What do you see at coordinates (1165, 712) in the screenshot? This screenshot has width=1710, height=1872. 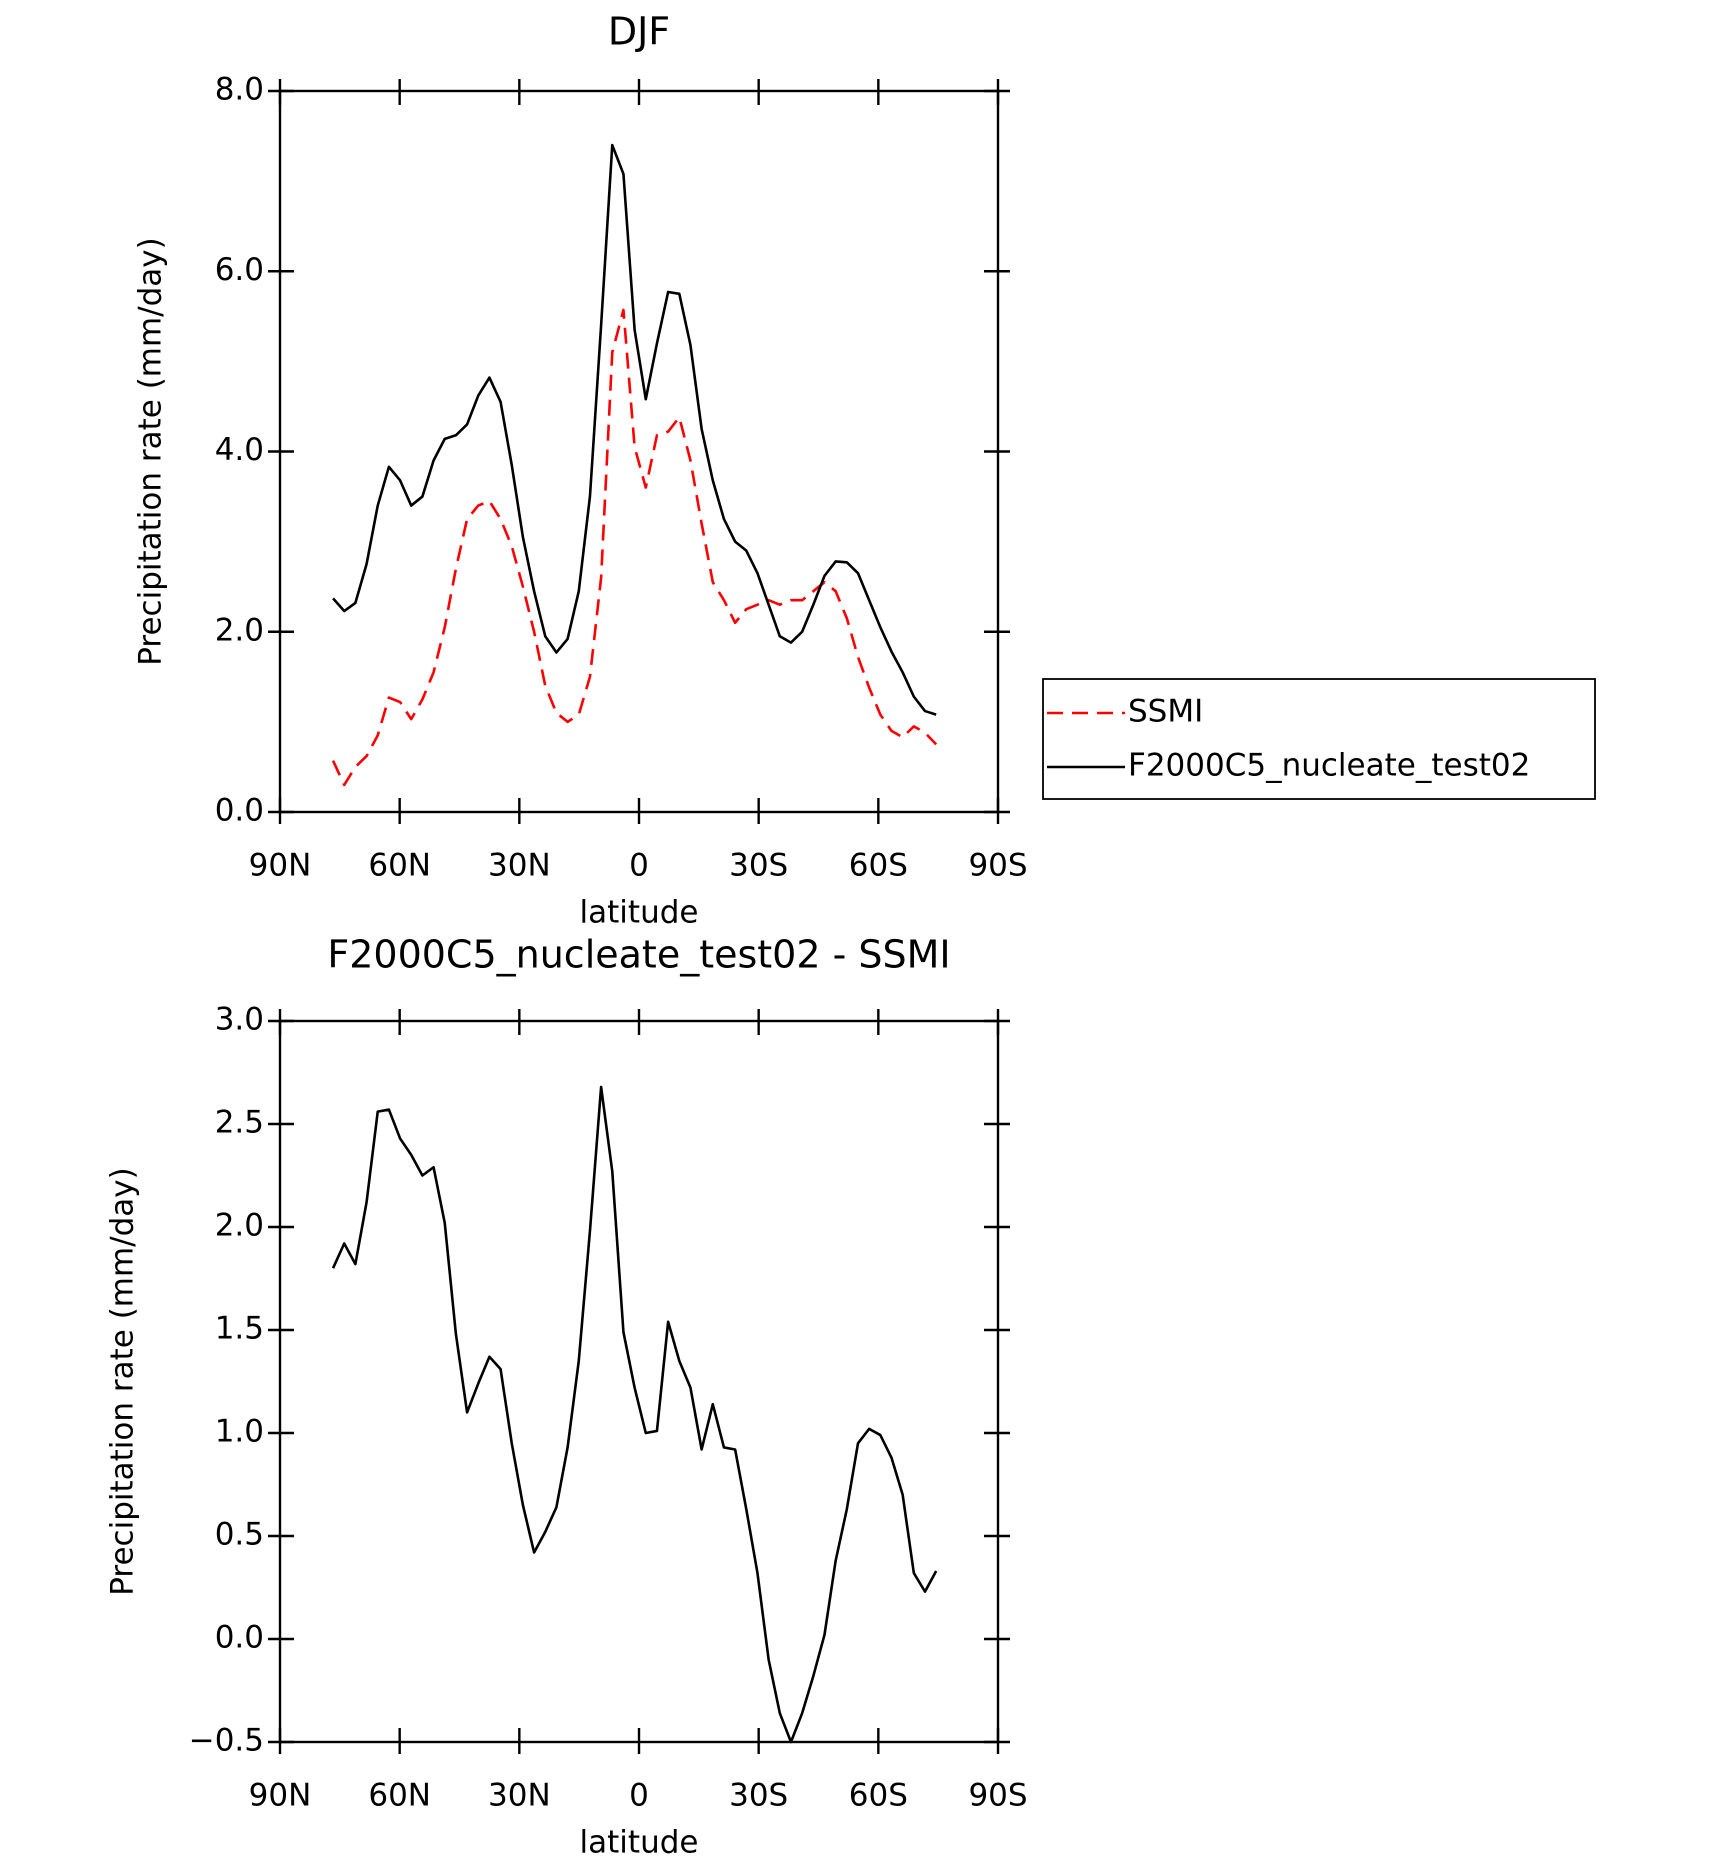 I see `legend-label: SSMI` at bounding box center [1165, 712].